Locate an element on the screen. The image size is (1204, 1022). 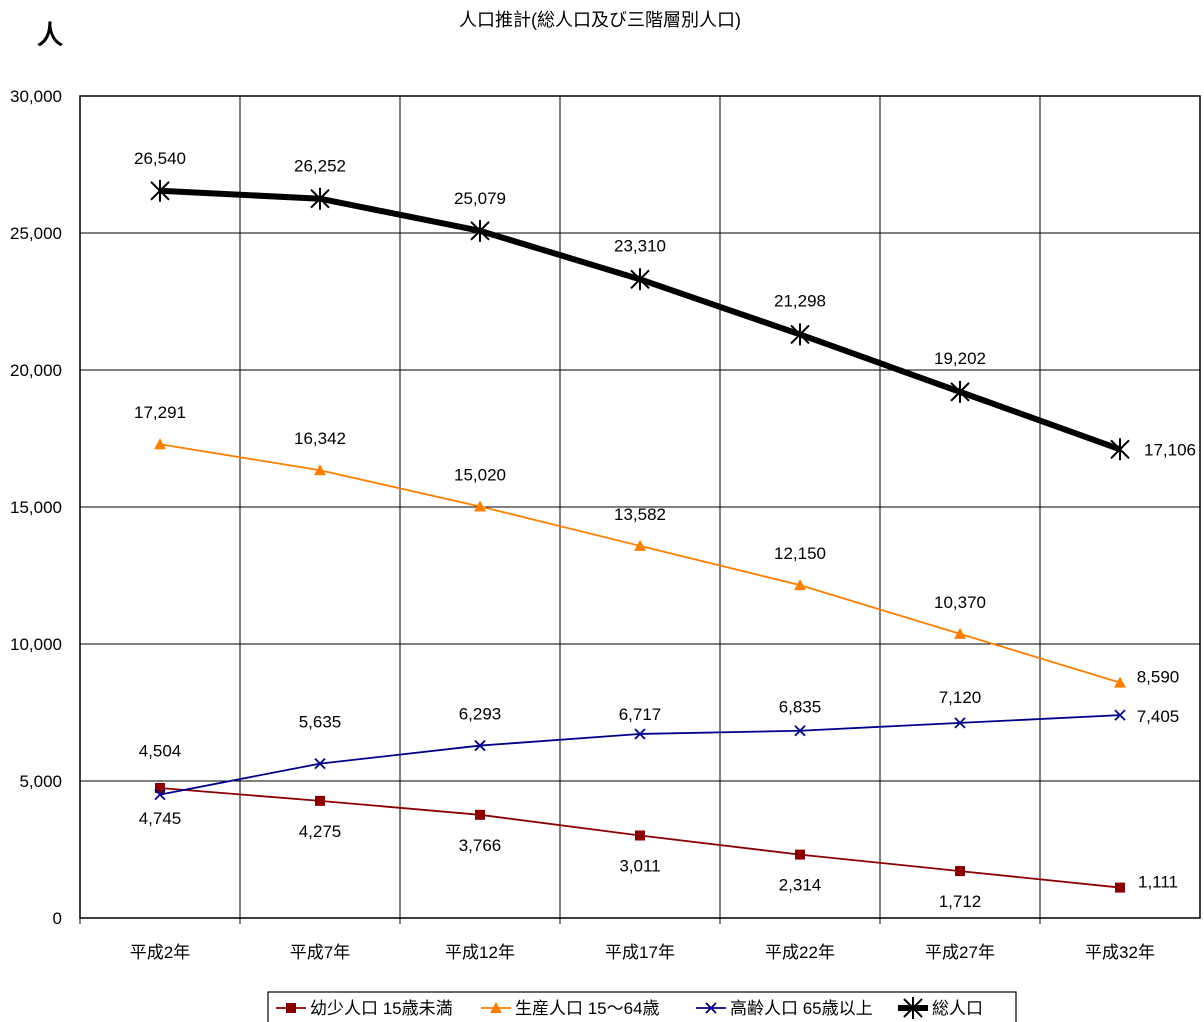
y-tick-label: 0 is located at coordinates (57, 918).